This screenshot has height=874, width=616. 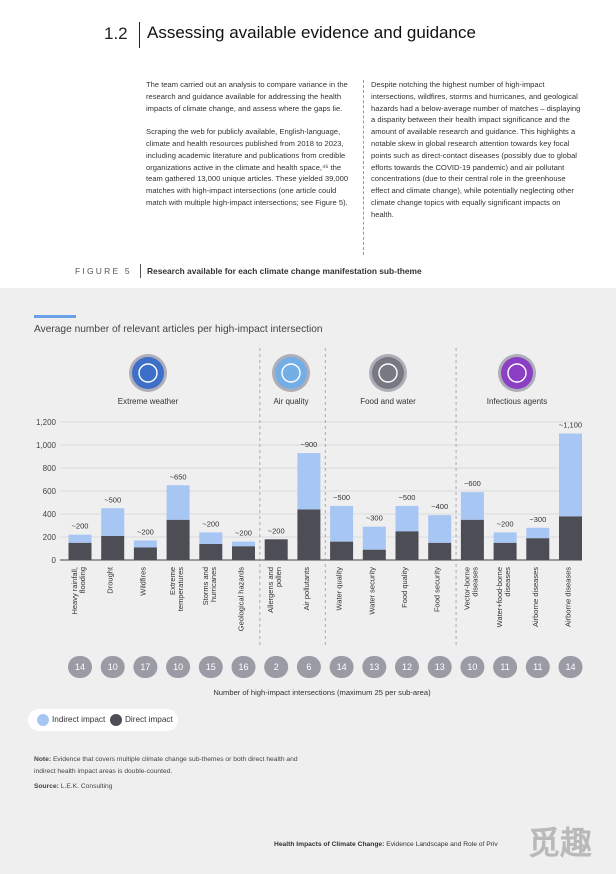 I want to click on category-label: Wildfires, so click(x=142, y=581).